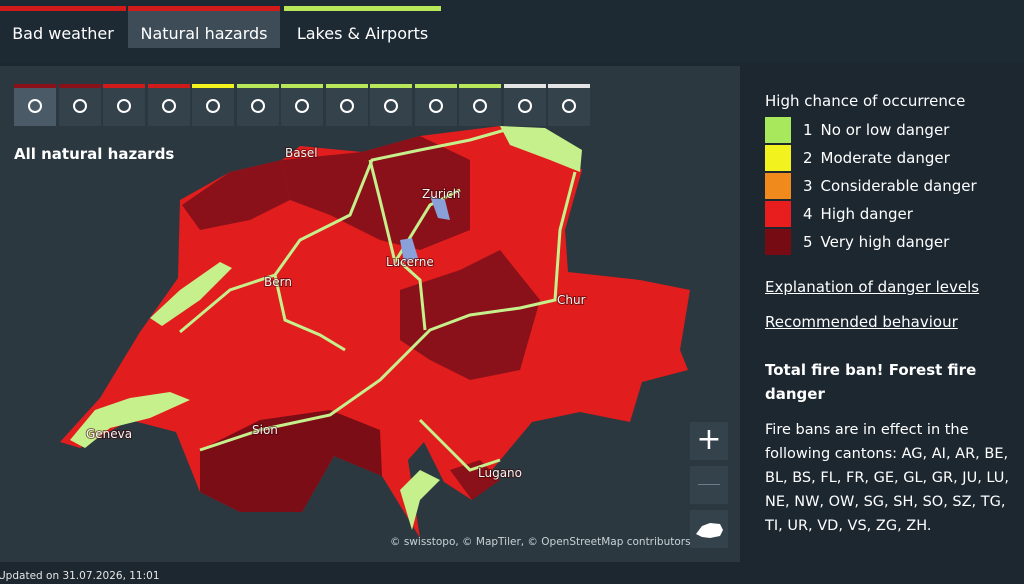 The image size is (1024, 584). I want to click on legend-item: 5 Very high danger, so click(857, 242).